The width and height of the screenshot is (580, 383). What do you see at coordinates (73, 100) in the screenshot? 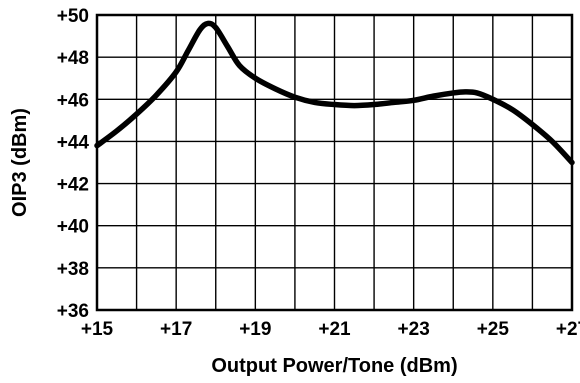
I see `y-tick-label: +46` at bounding box center [73, 100].